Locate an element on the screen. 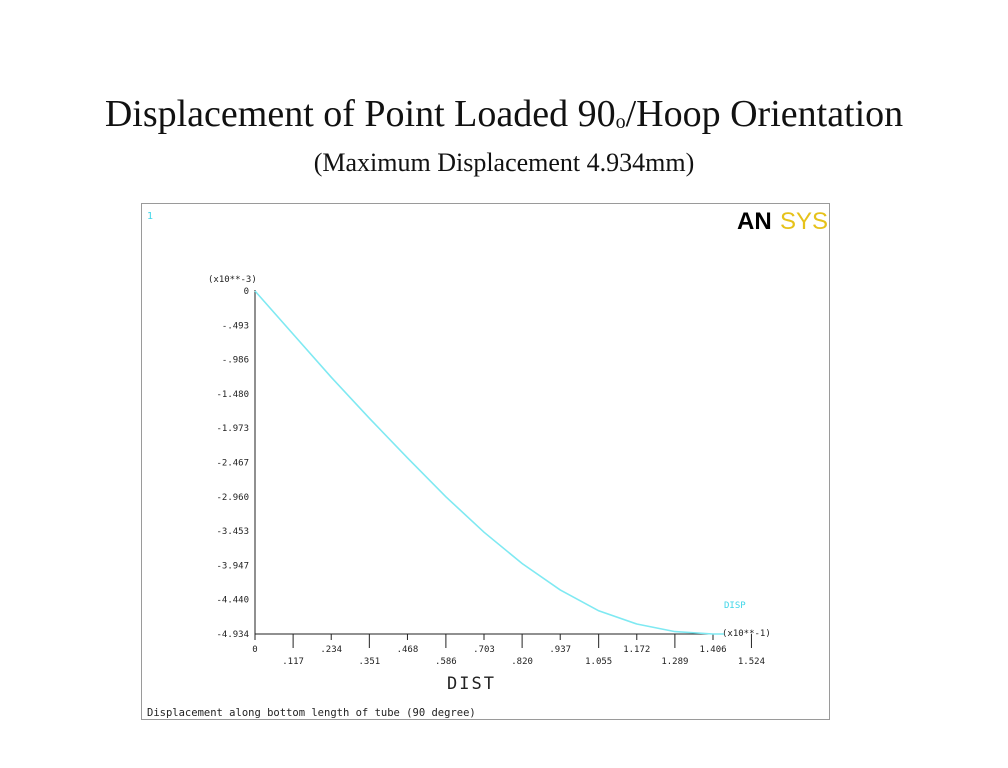  ansys-logo: AN SYS is located at coordinates (782, 221).